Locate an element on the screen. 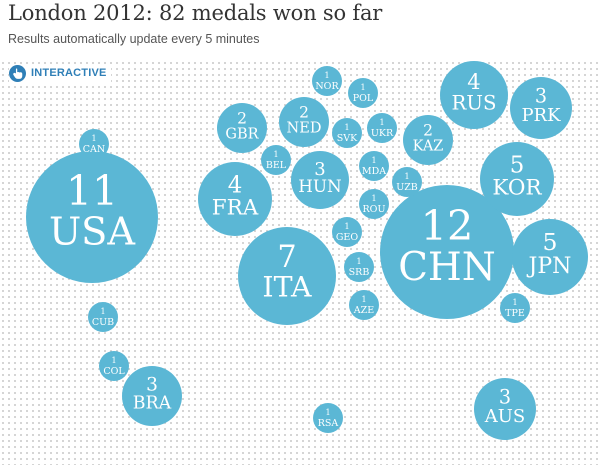 The width and height of the screenshot is (600, 465). bubble-medal-count: 5 is located at coordinates (550, 242).